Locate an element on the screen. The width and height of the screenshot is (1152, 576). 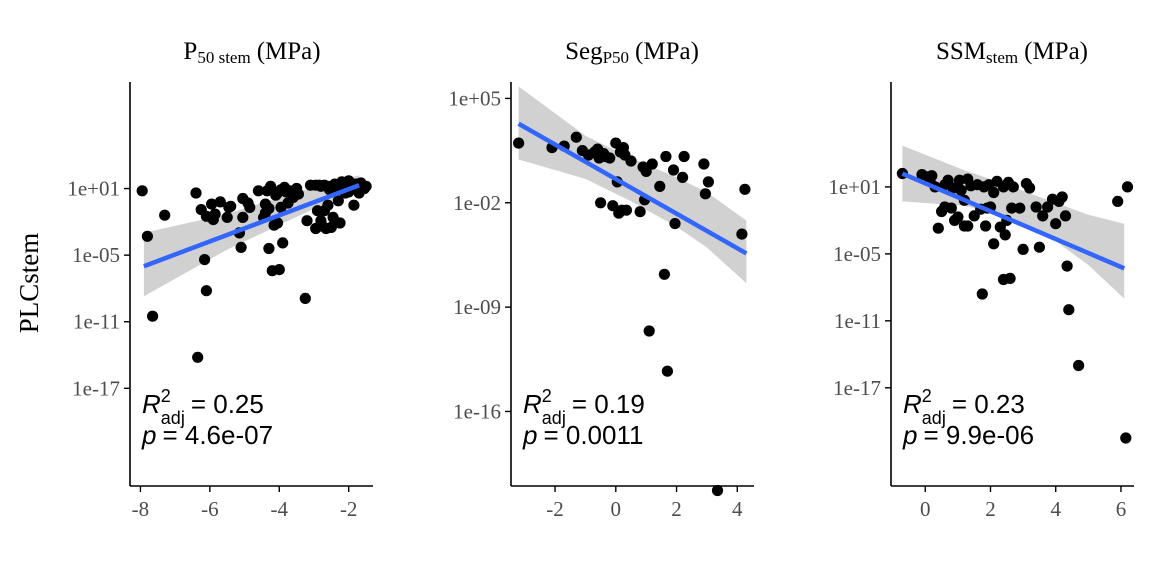
p-symbol: p is located at coordinates (148, 435).